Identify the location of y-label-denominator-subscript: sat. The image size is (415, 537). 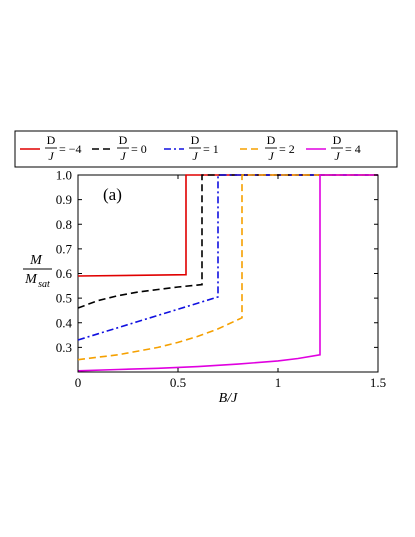
(44, 284).